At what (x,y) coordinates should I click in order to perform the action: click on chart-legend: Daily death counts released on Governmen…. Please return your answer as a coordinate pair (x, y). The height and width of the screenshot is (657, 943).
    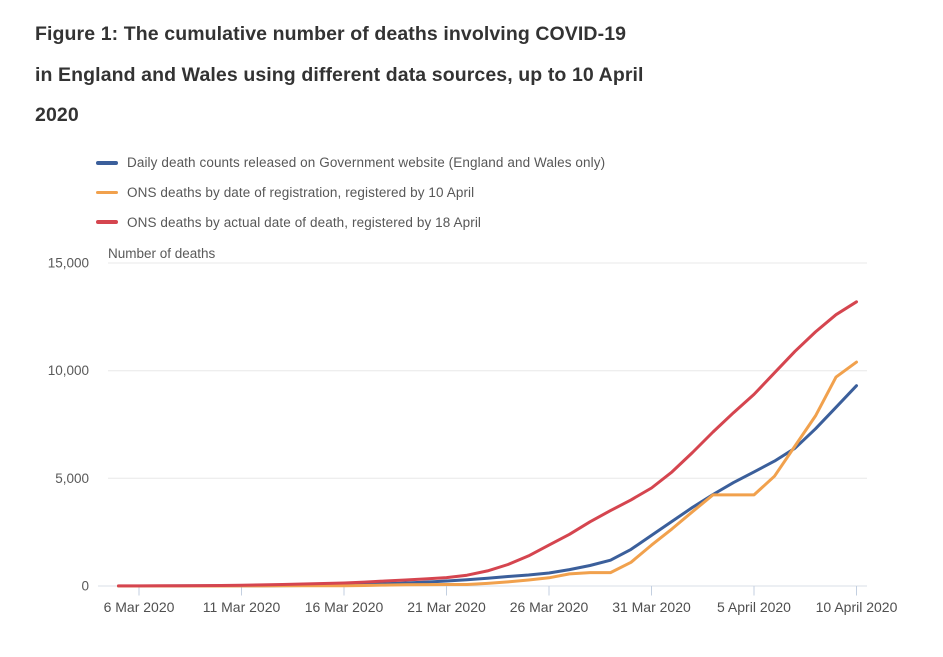
    Looking at the image, I should click on (350, 192).